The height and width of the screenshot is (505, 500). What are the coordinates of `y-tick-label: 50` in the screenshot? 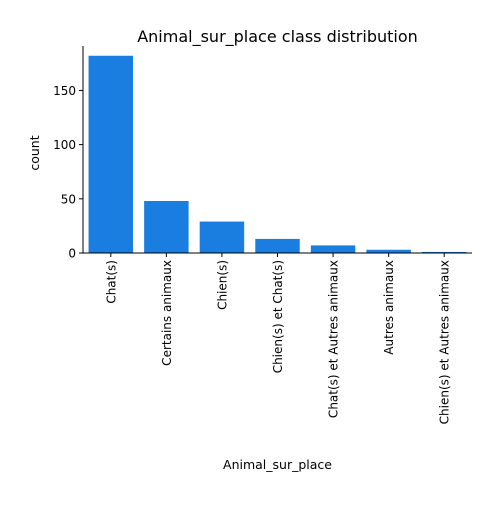 It's located at (68, 199).